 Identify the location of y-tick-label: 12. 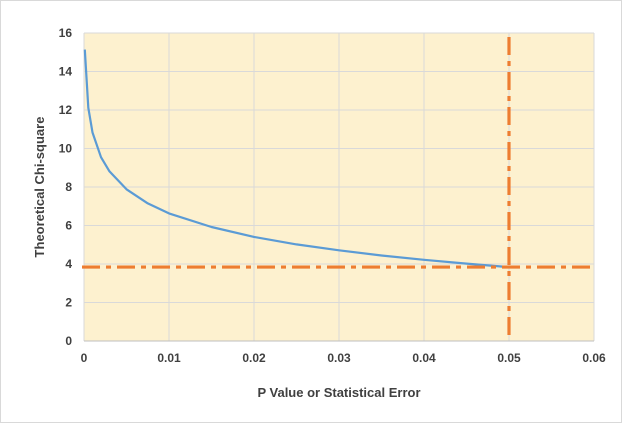
(66, 110).